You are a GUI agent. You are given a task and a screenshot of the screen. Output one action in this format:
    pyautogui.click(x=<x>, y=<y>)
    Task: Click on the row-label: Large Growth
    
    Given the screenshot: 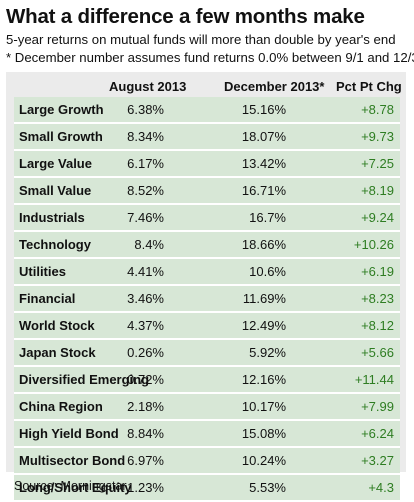 What is the action you would take?
    pyautogui.click(x=61, y=109)
    